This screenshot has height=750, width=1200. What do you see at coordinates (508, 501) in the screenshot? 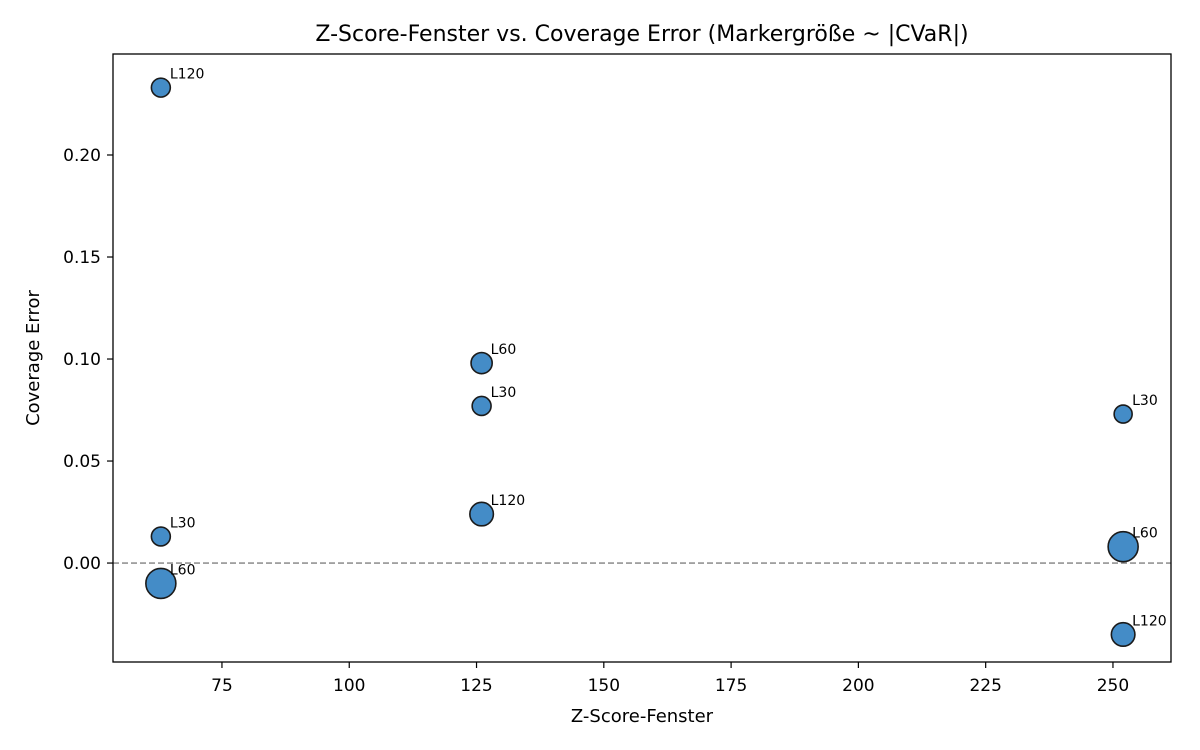
I see `point-label-5: L120` at bounding box center [508, 501].